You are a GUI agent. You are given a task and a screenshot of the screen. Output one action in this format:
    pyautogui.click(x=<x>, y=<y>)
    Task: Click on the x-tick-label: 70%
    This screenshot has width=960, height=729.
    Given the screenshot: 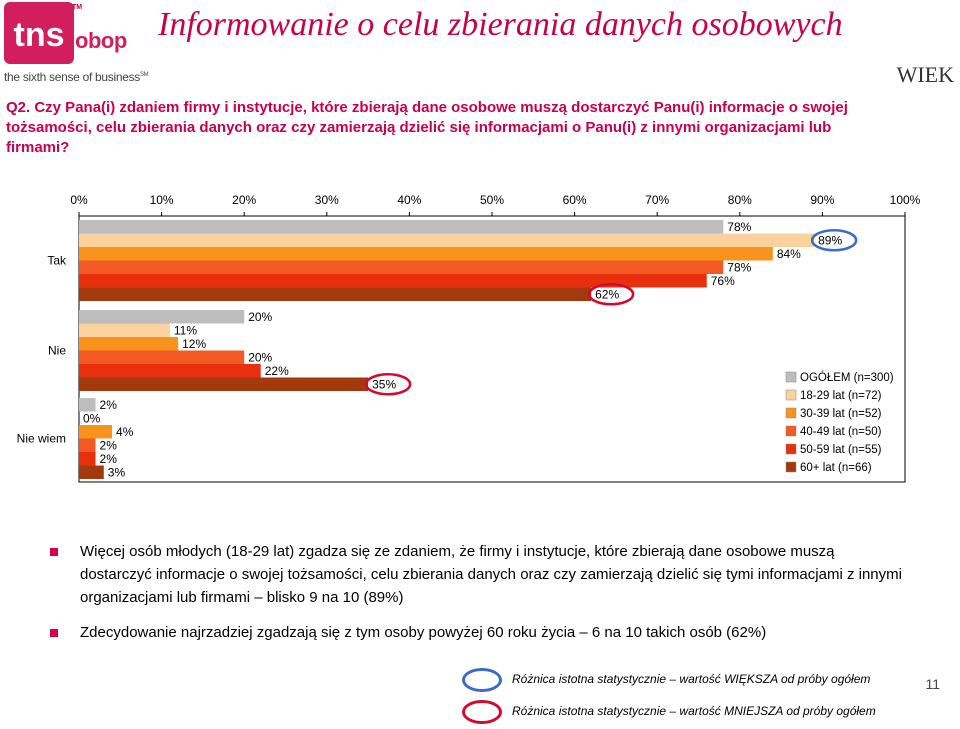 What is the action you would take?
    pyautogui.click(x=657, y=200)
    